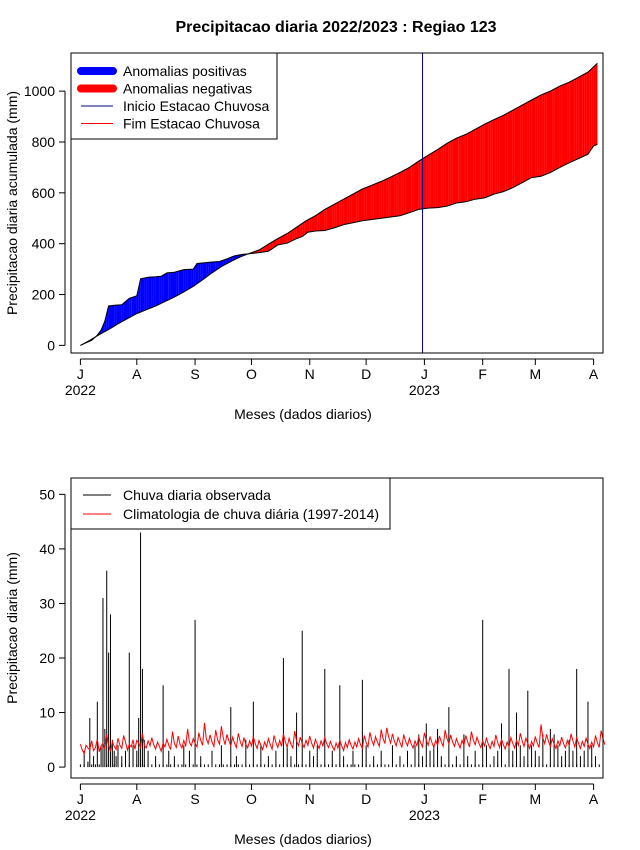  Describe the element at coordinates (137, 799) in the screenshot. I see `x-tick-label: A` at that location.